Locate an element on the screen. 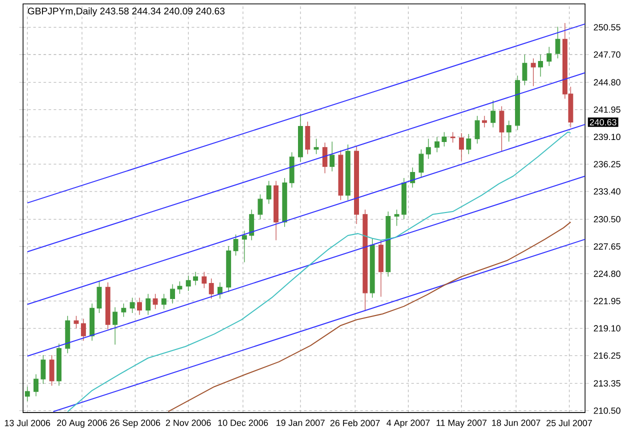  y-tick-label: 250.55 is located at coordinates (607, 27).